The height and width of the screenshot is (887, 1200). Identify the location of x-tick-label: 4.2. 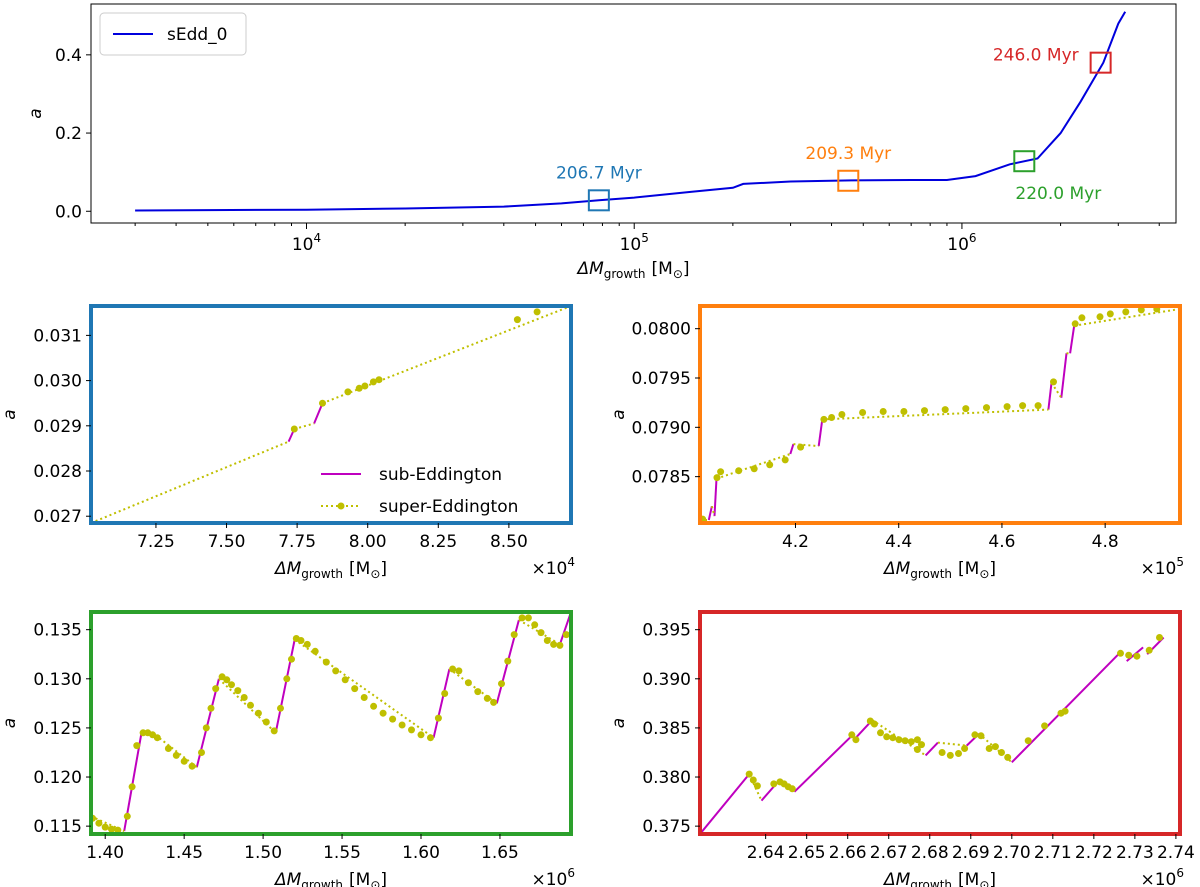
(795, 542).